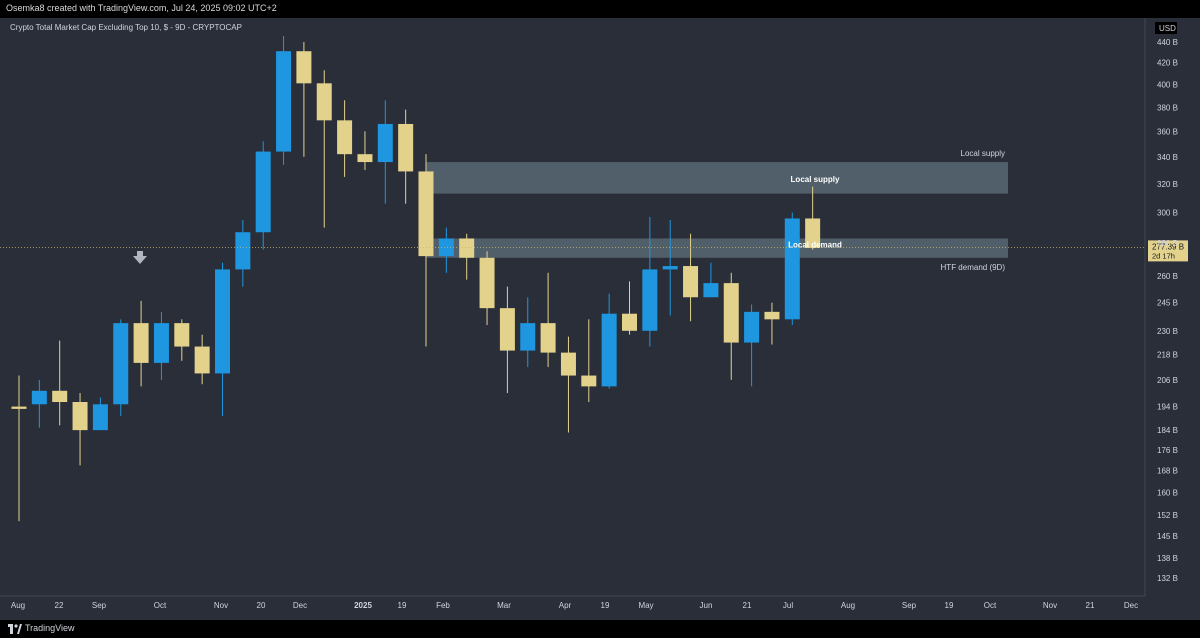  I want to click on y-tick-label: 440 B, so click(1167, 42).